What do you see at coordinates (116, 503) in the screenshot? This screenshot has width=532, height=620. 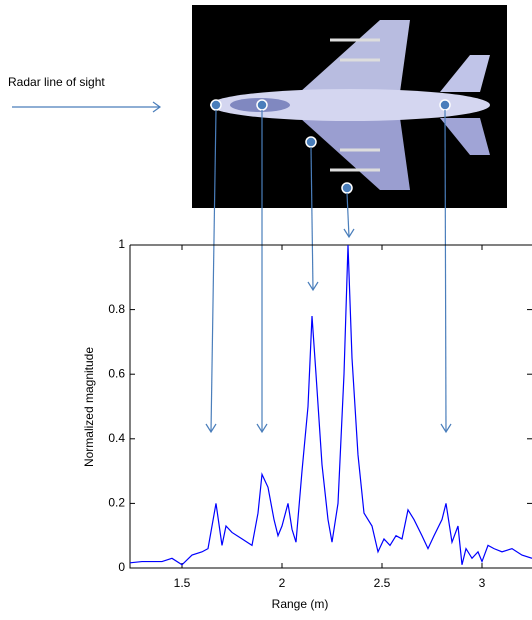 I see `y-tick-label: 0.2` at bounding box center [116, 503].